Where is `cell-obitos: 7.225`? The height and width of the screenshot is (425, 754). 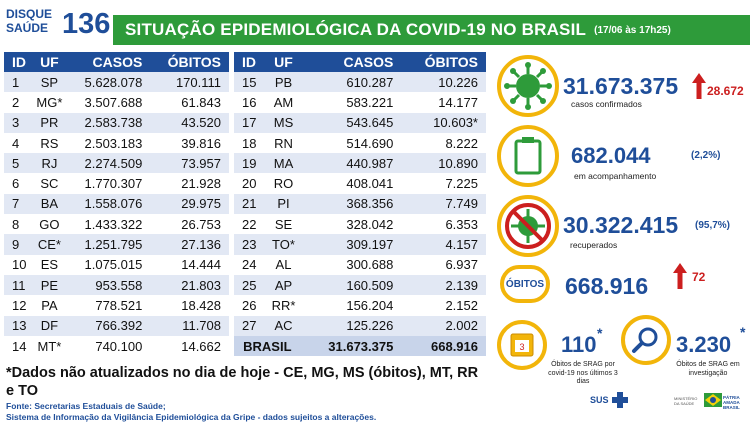 cell-obitos: 7.225 is located at coordinates (443, 183).